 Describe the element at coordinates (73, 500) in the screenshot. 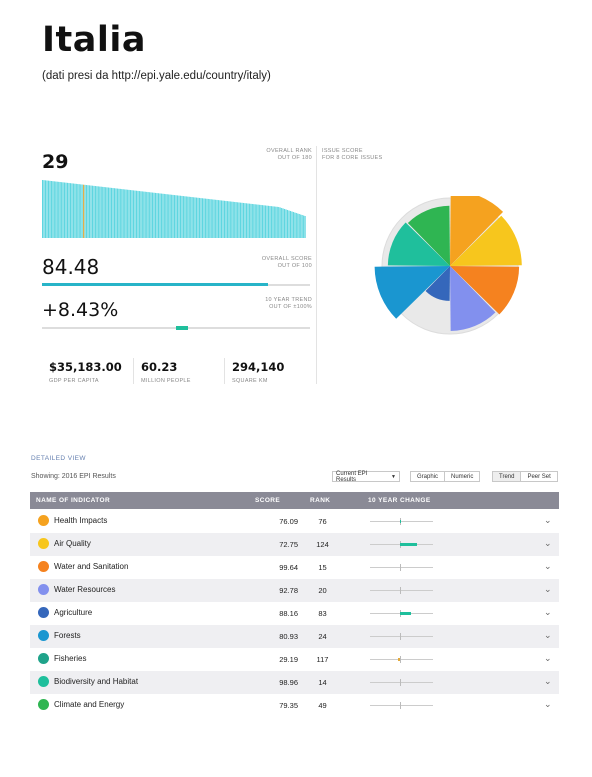

I see `column-name-header: NAME OF INDICATOR` at that location.